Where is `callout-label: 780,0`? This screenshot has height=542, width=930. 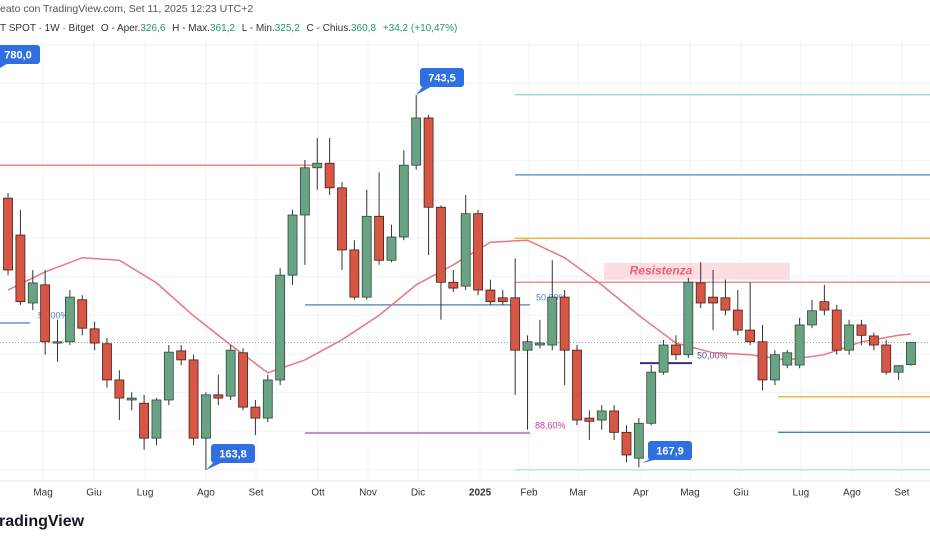
callout-label: 780,0 is located at coordinates (18, 55).